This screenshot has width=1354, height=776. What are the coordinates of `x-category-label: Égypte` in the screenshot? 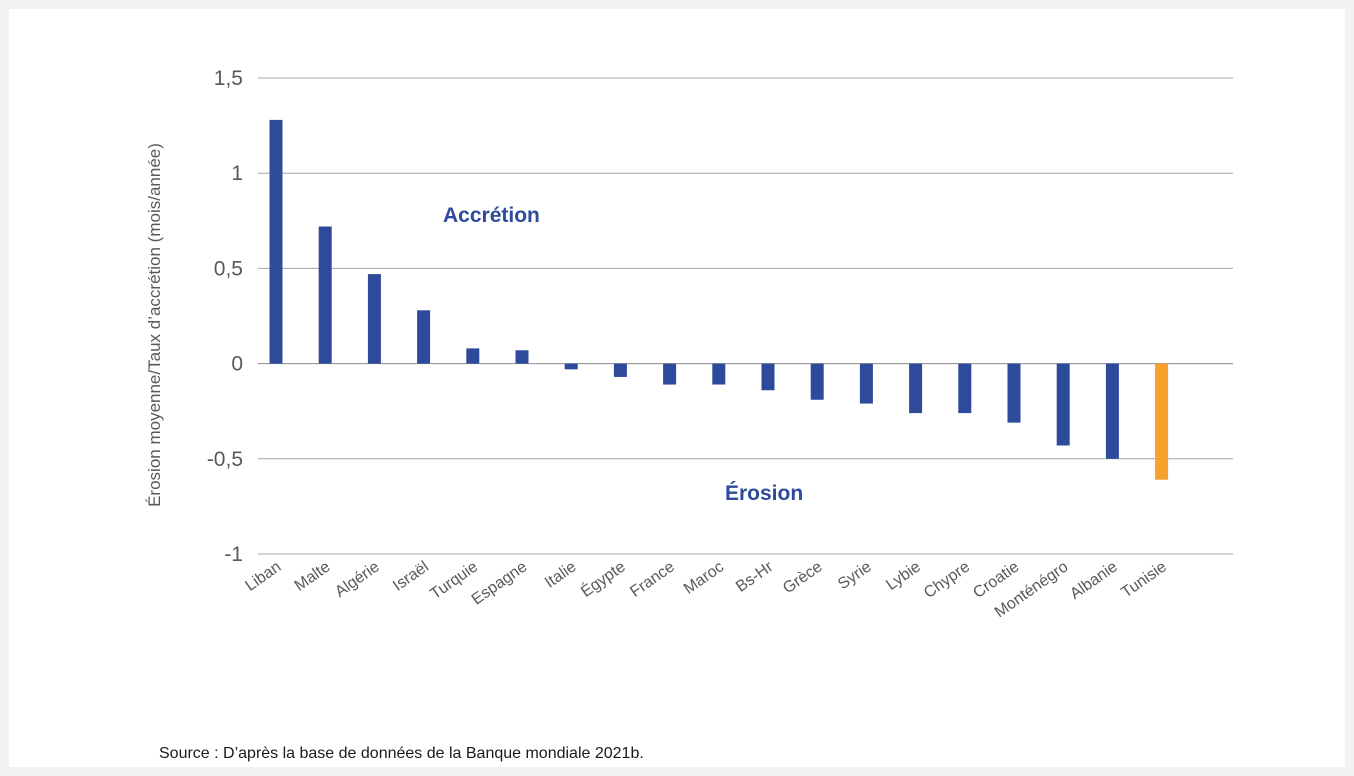 It's located at (603, 579).